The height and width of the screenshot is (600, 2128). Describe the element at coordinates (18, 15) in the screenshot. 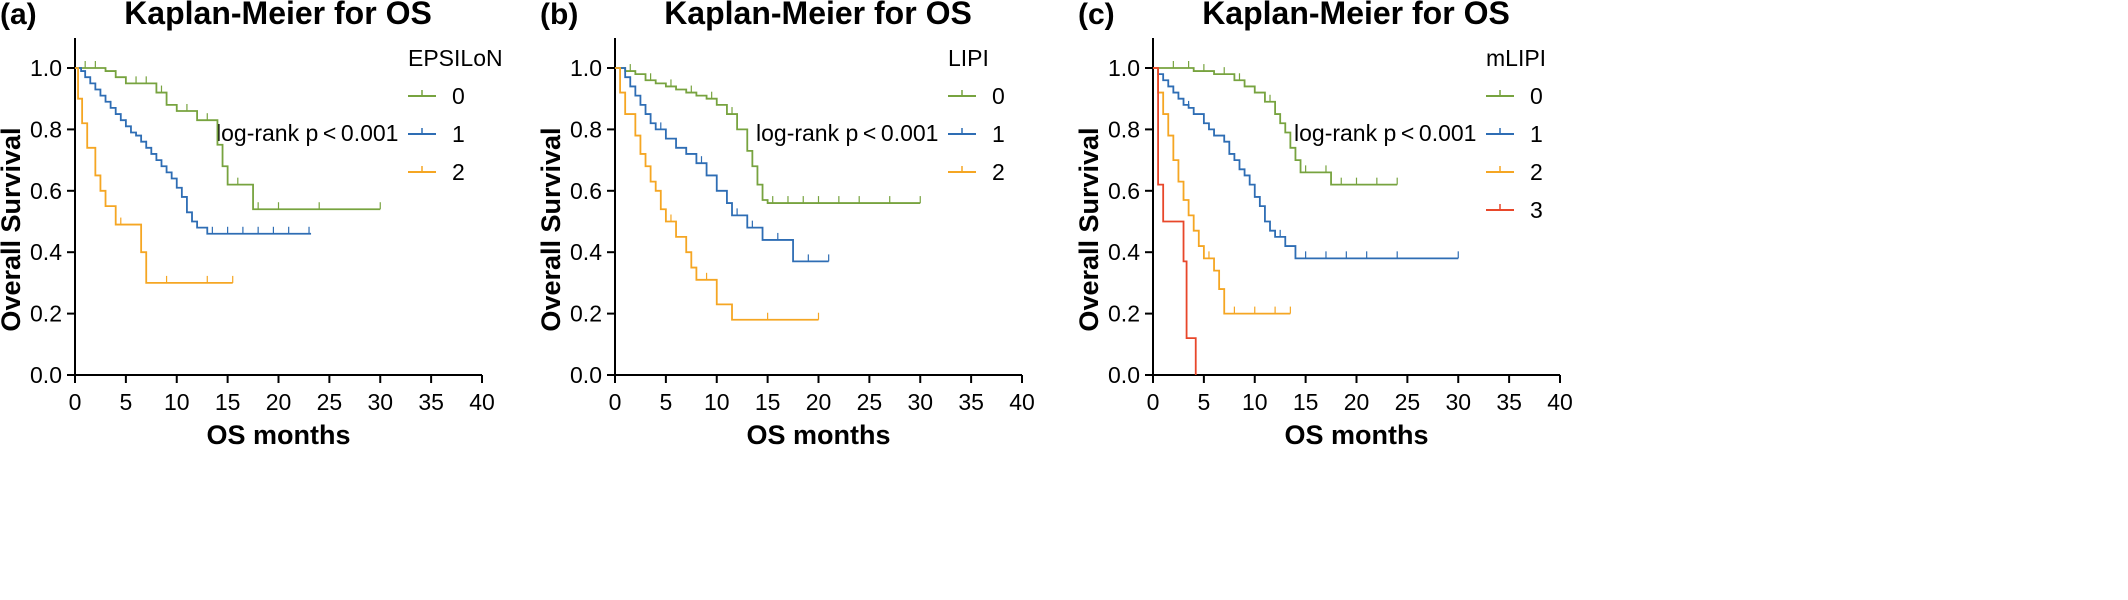

I see `panel-label: (a)` at that location.